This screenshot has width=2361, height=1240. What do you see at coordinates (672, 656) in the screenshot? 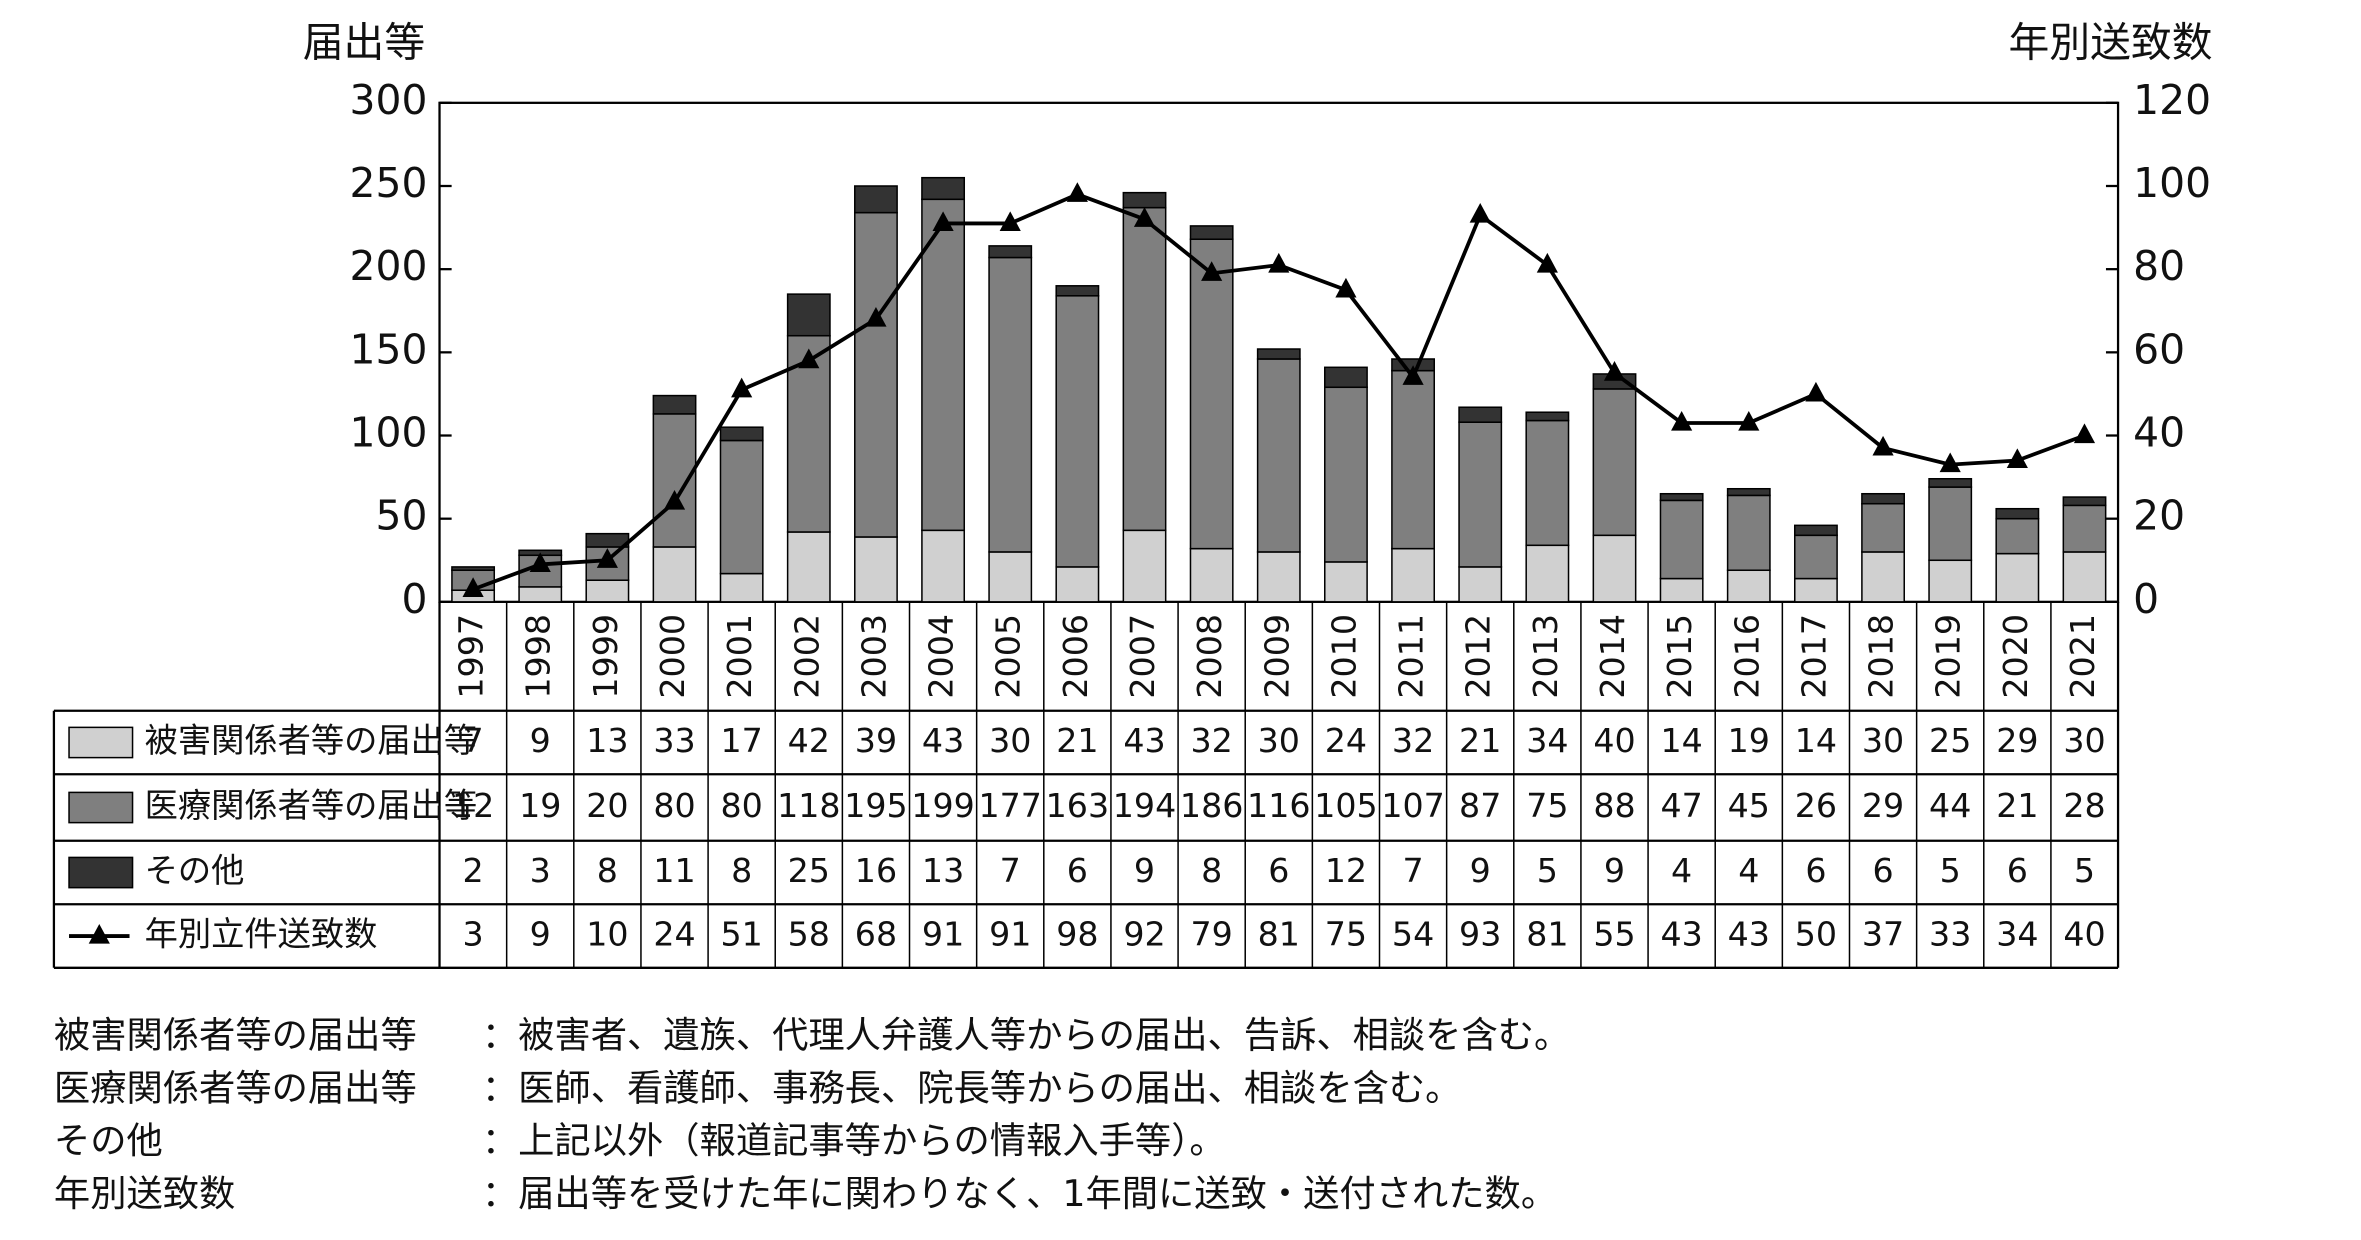
I see `x-tick-label: 2000` at bounding box center [672, 656].